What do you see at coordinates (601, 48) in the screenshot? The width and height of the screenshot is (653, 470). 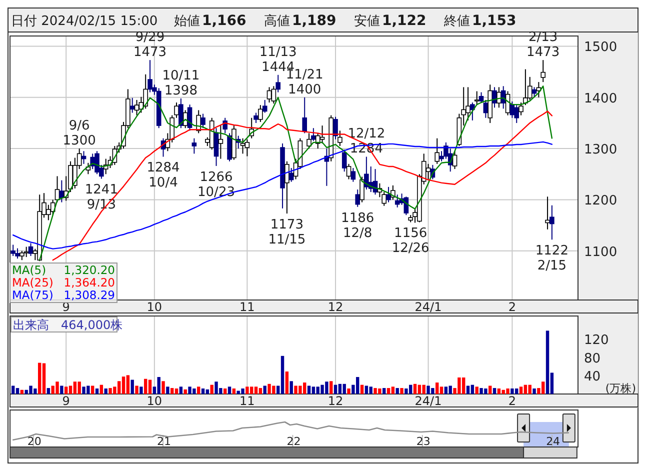 I see `y-tick-label: 1500` at bounding box center [601, 48].